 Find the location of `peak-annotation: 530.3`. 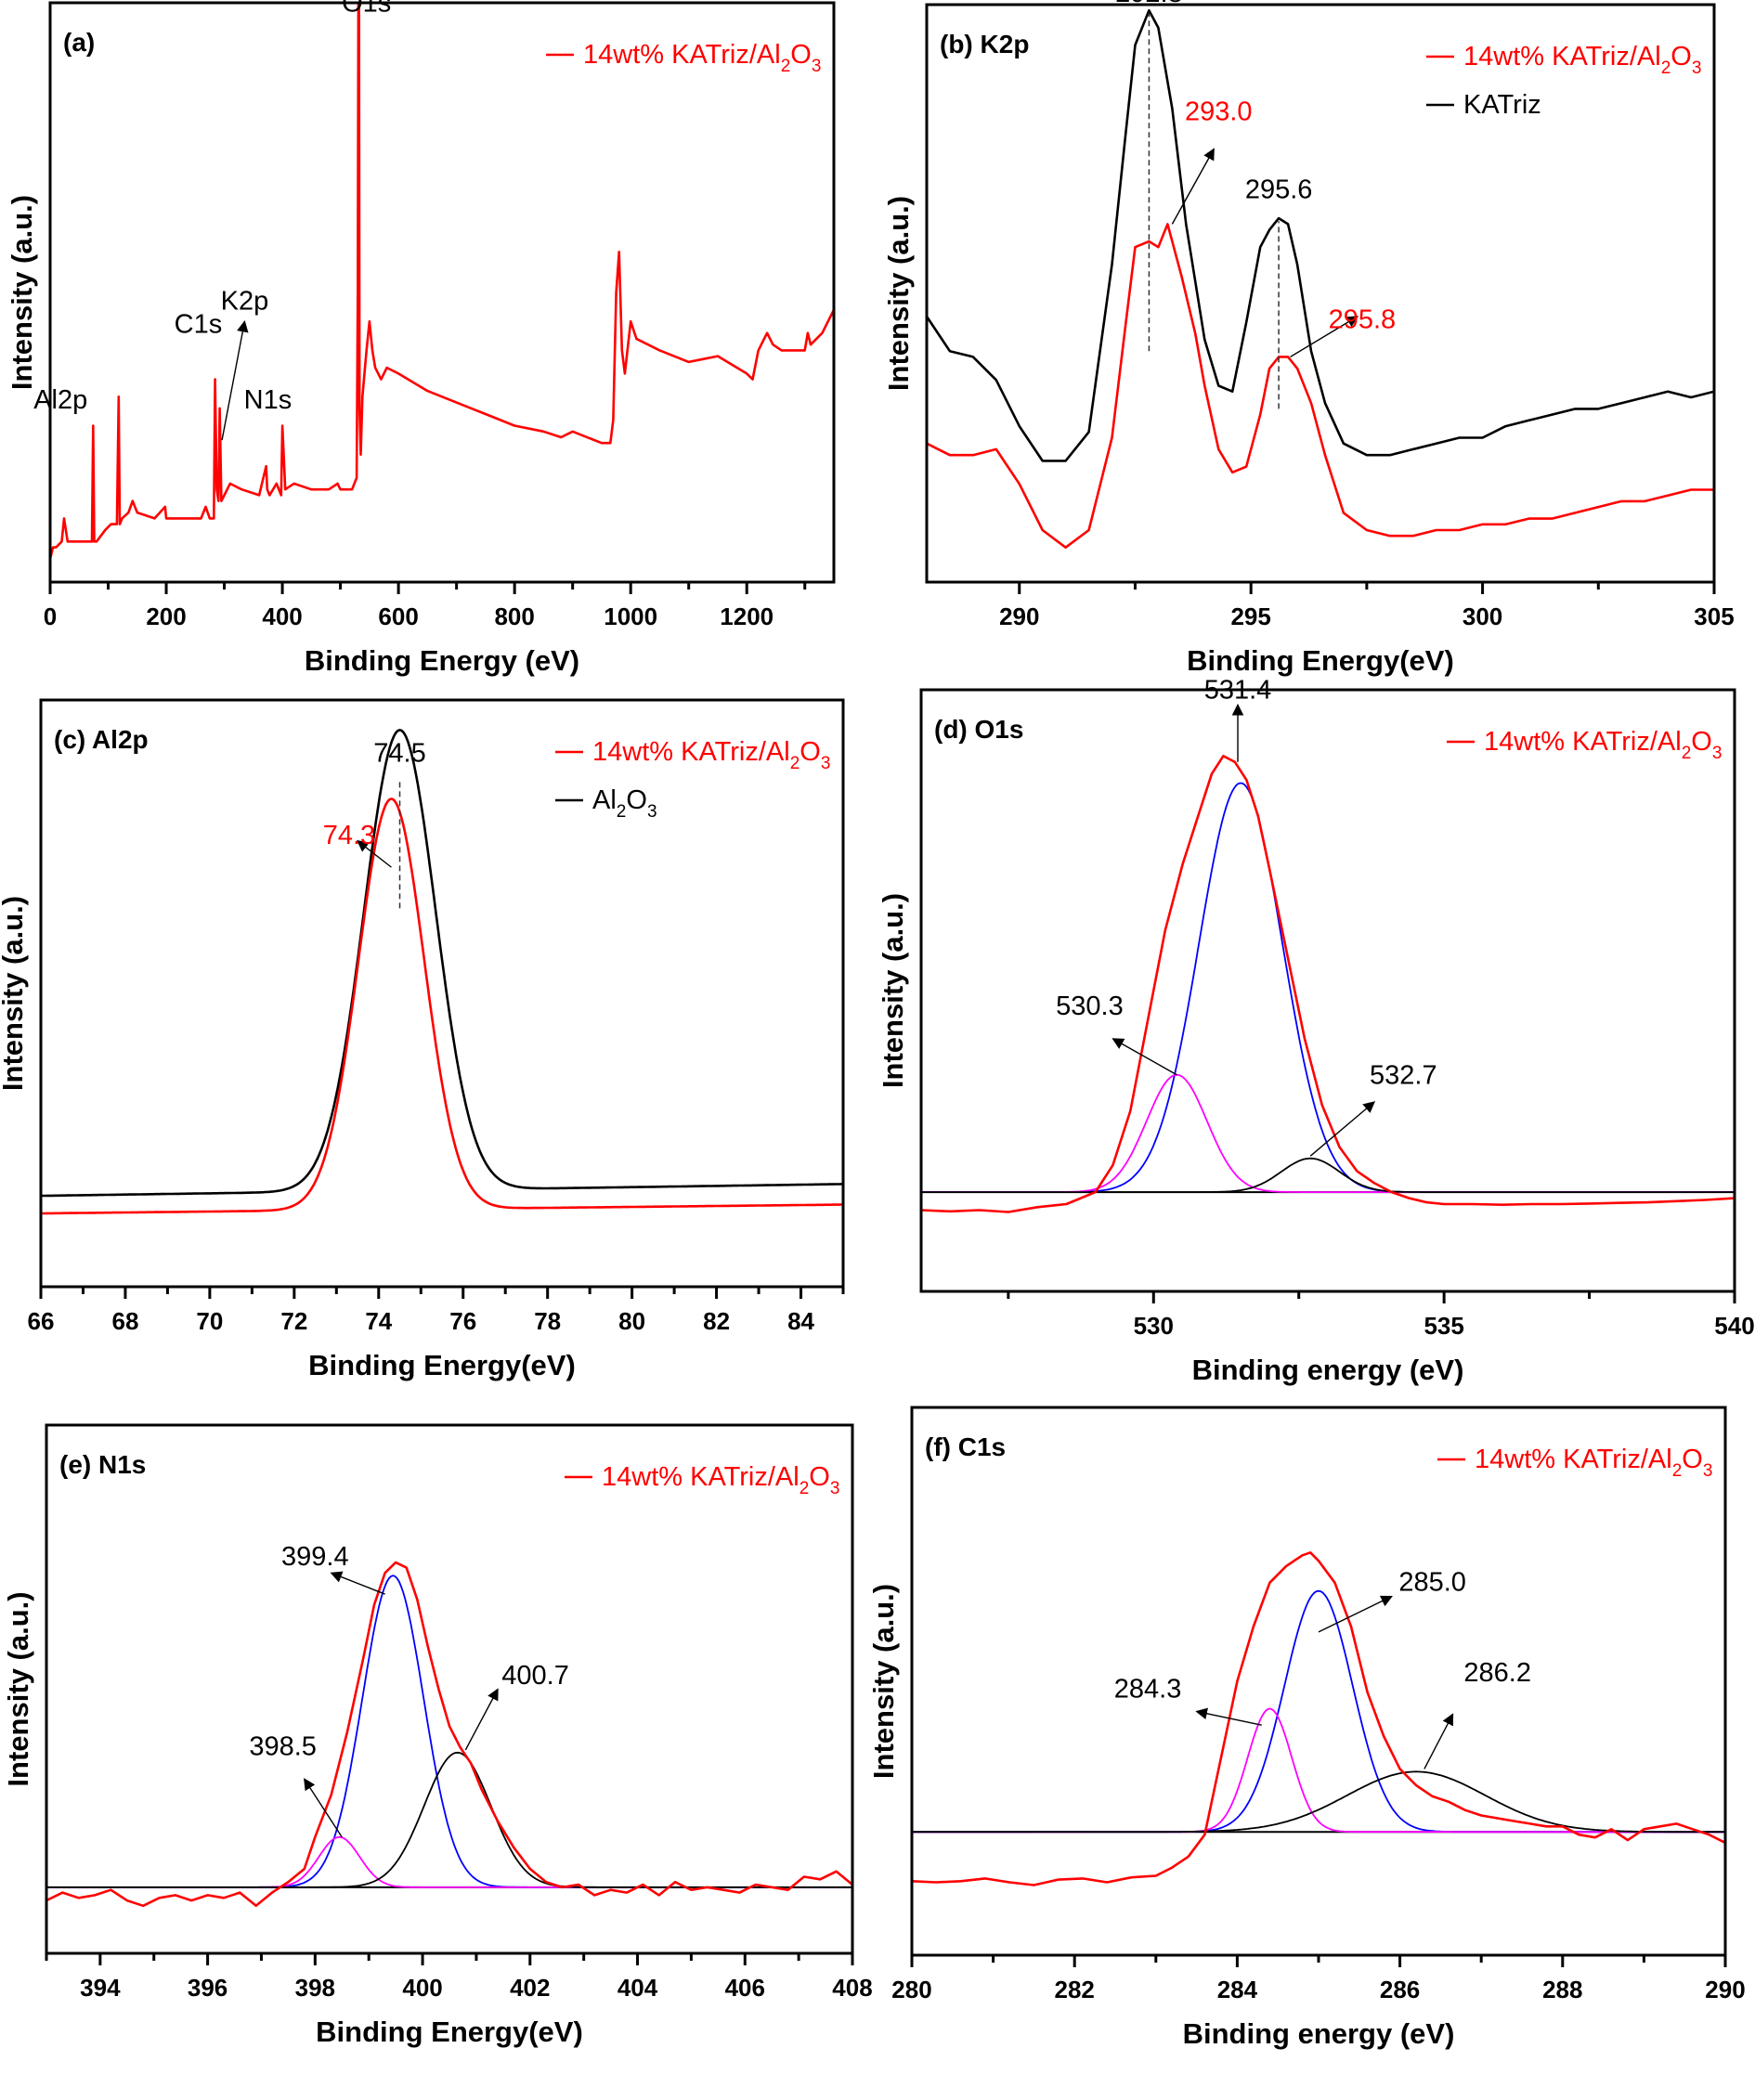

peak-annotation: 530.3 is located at coordinates (1090, 1007).